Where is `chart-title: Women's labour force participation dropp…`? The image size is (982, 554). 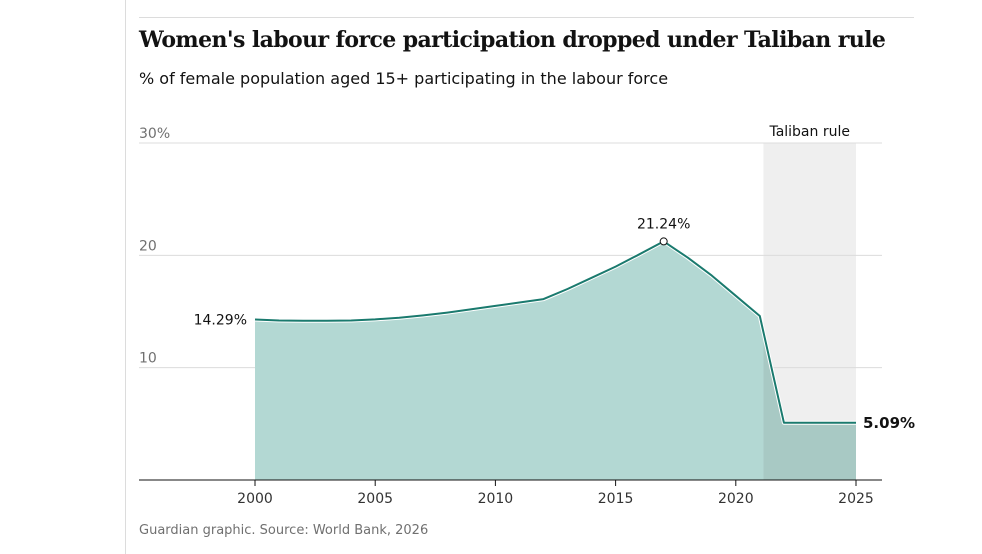
chart-title: Women's labour force participation dropp… is located at coordinates (512, 40).